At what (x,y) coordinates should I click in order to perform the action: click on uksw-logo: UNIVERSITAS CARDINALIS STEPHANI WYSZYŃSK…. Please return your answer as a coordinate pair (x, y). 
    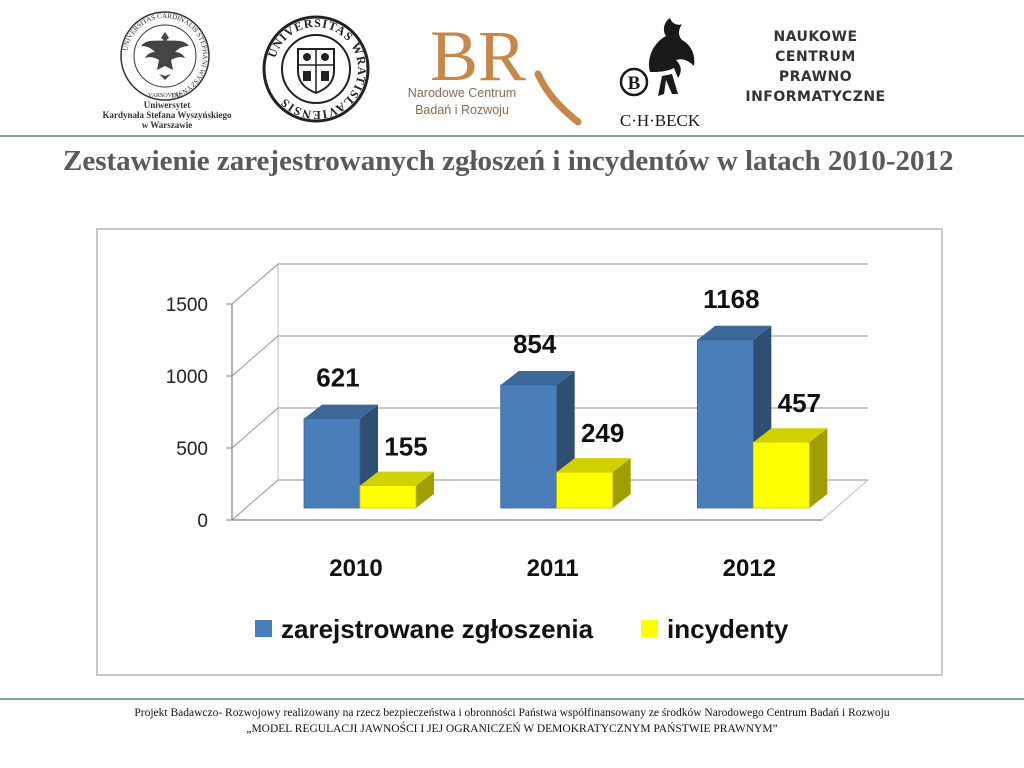
    Looking at the image, I should click on (165, 56).